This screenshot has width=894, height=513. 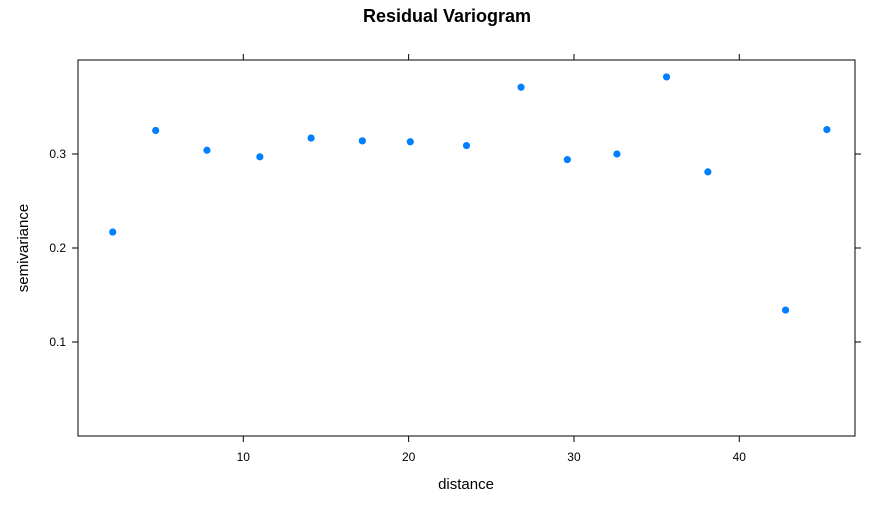 What do you see at coordinates (409, 457) in the screenshot?
I see `x-tick-label: 20` at bounding box center [409, 457].